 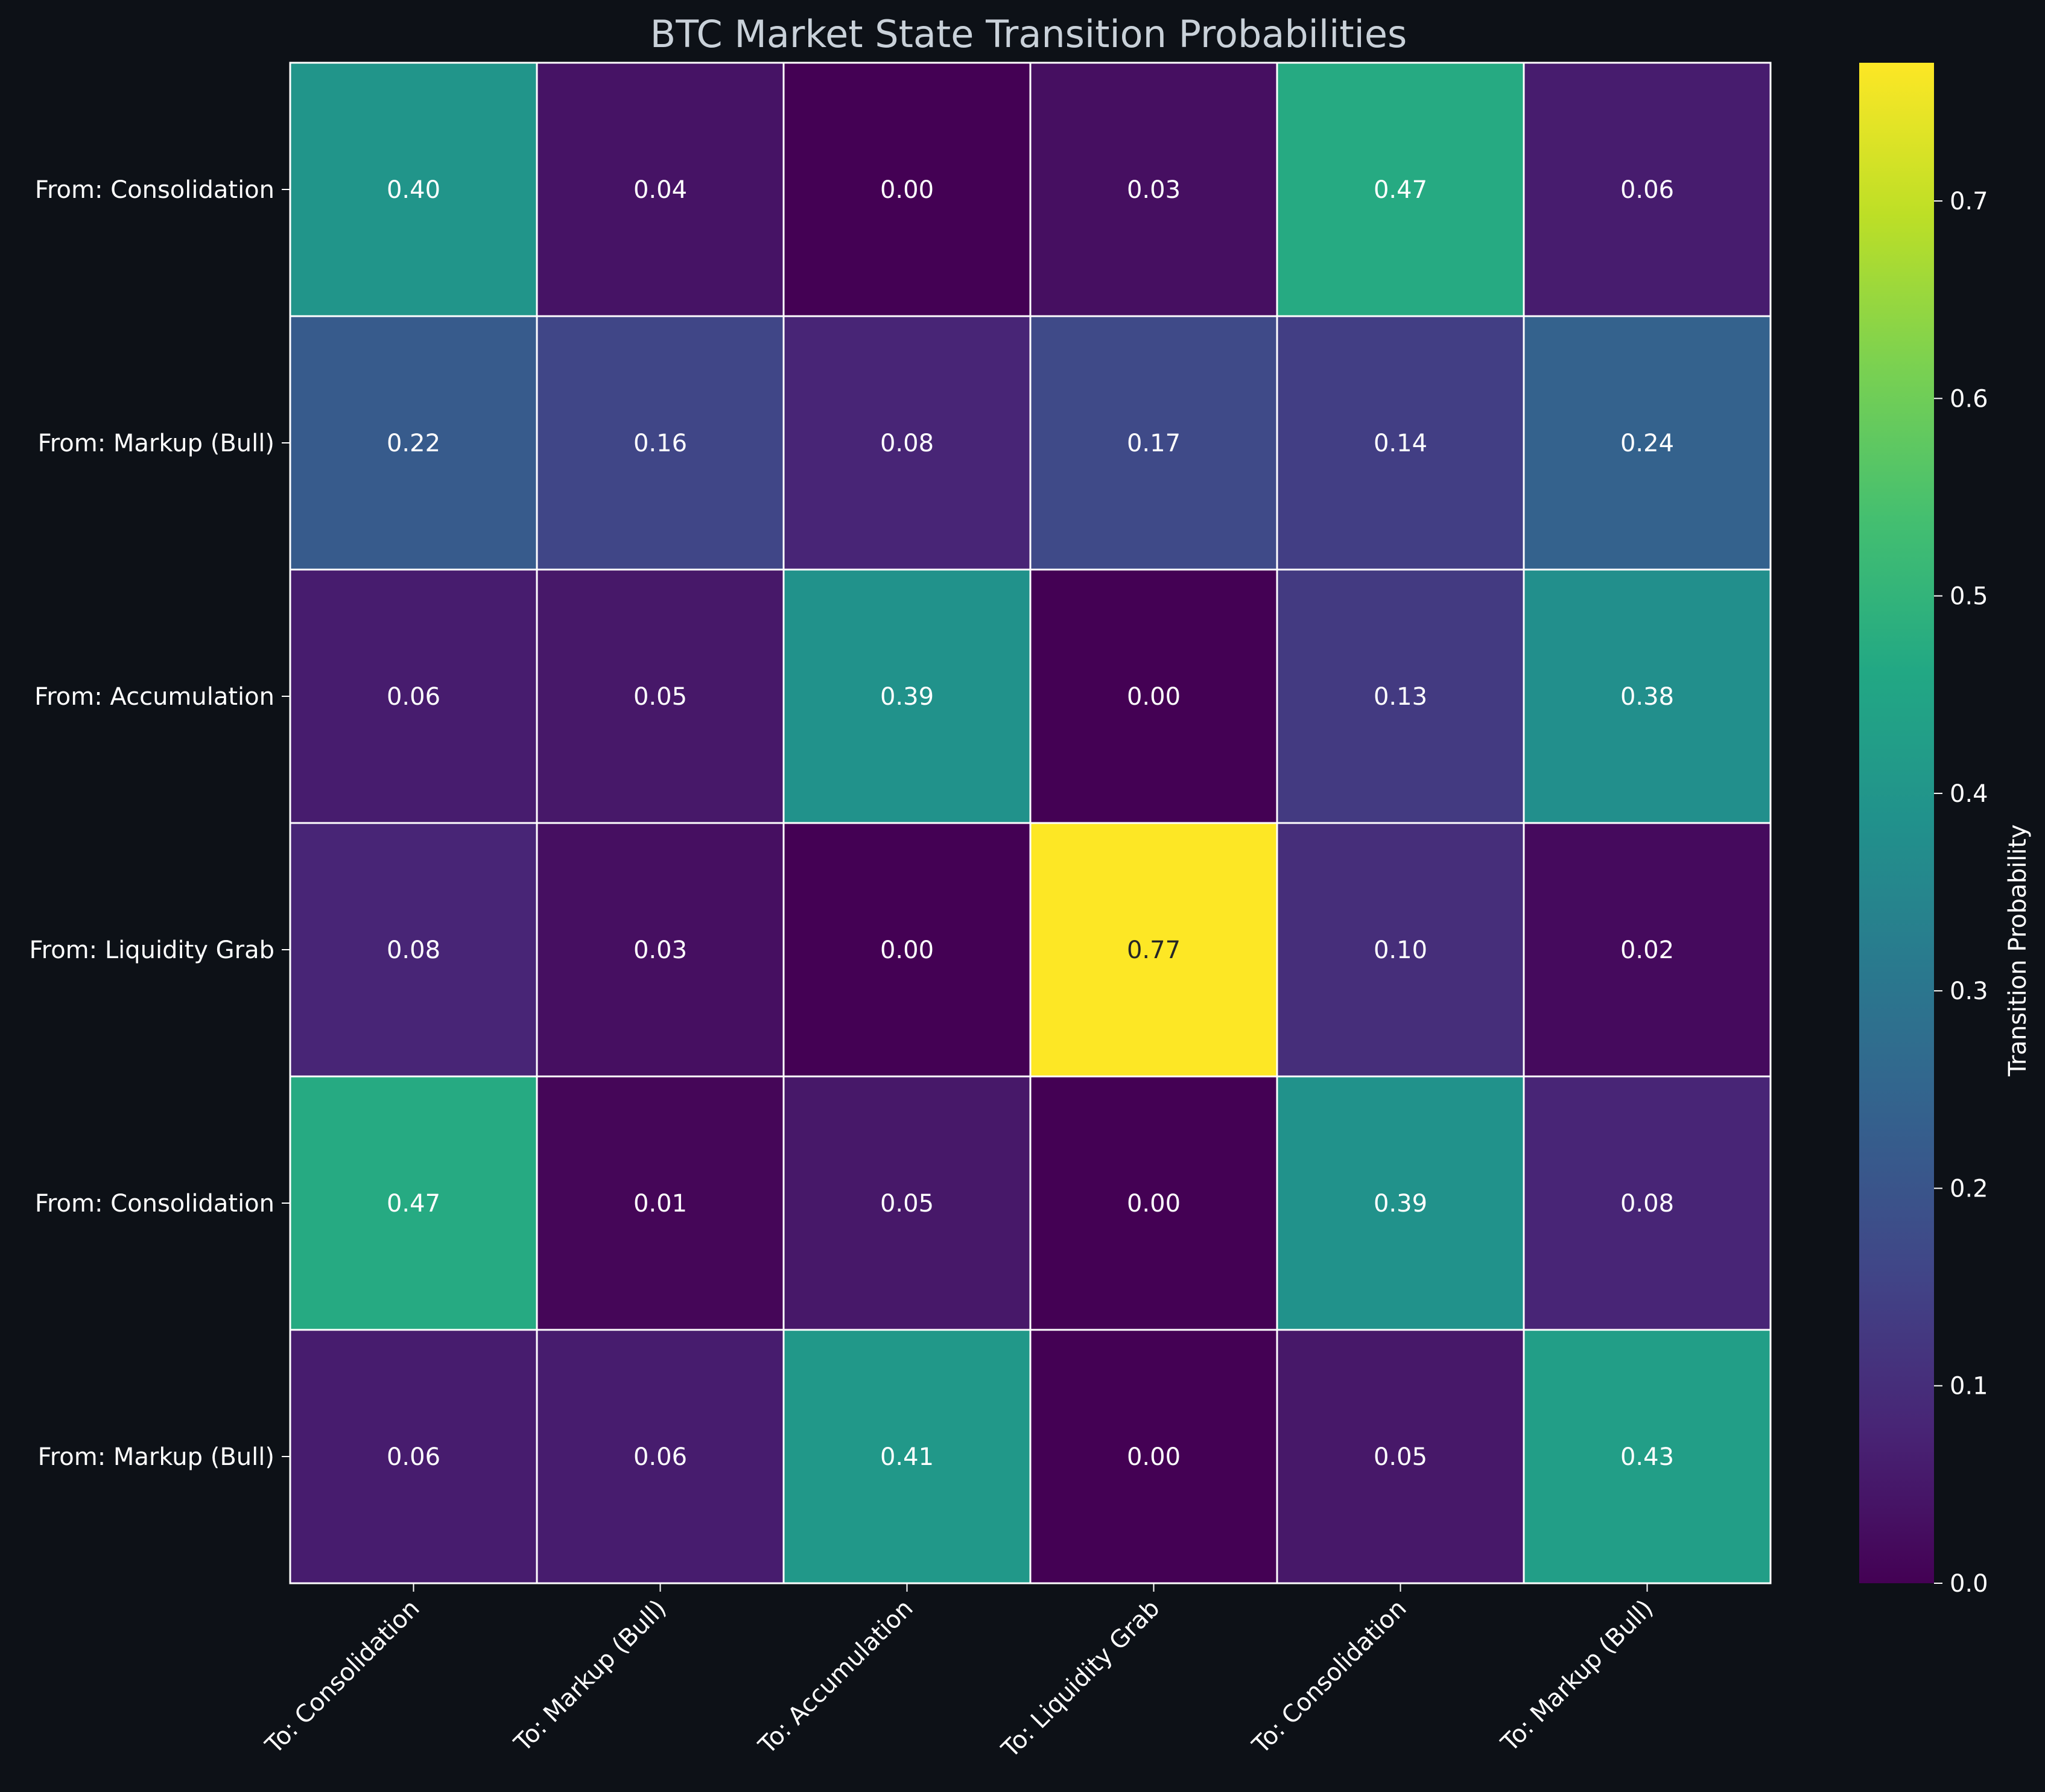 I want to click on cell-value-label: 0.13, so click(x=1400, y=697).